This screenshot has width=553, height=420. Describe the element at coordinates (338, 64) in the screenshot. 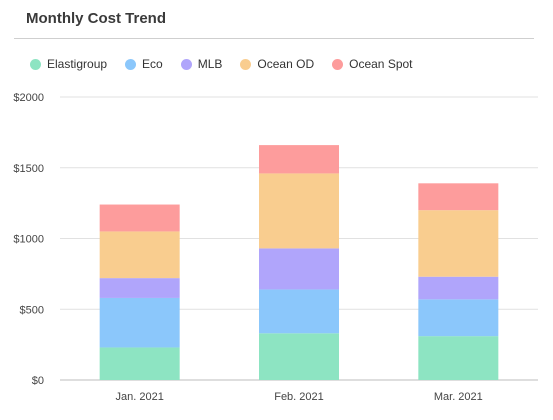

I see `legend-swatch-ocean-spot` at that location.